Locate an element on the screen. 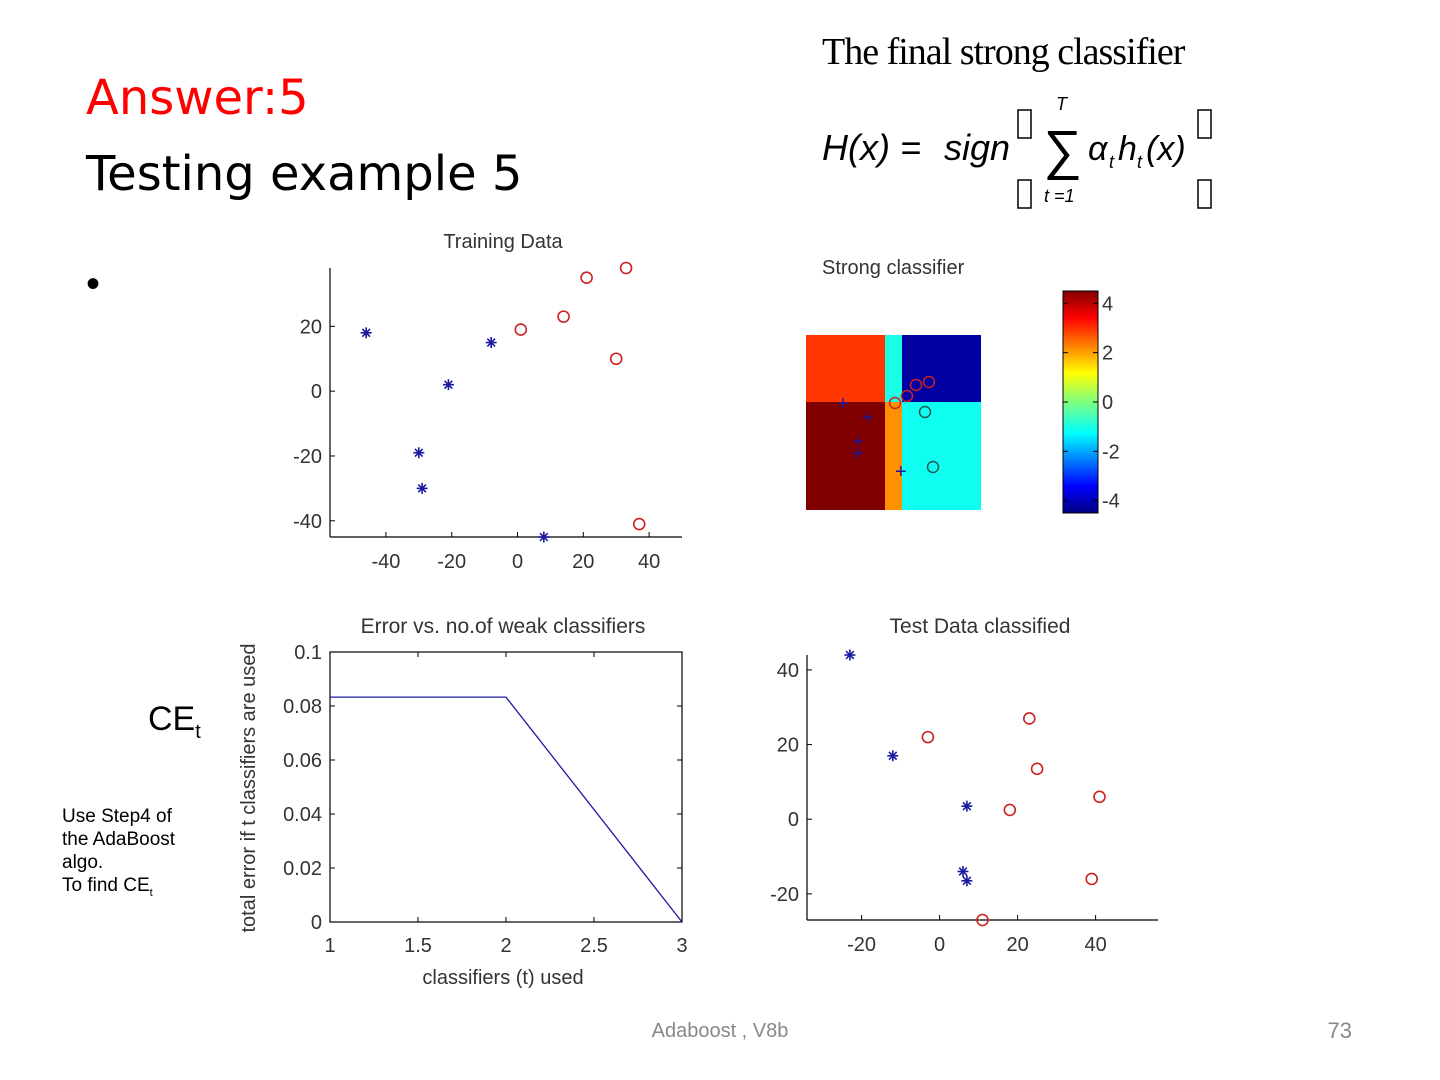 The width and height of the screenshot is (1440, 1080). bracket-top-right is located at coordinates (1204, 124).